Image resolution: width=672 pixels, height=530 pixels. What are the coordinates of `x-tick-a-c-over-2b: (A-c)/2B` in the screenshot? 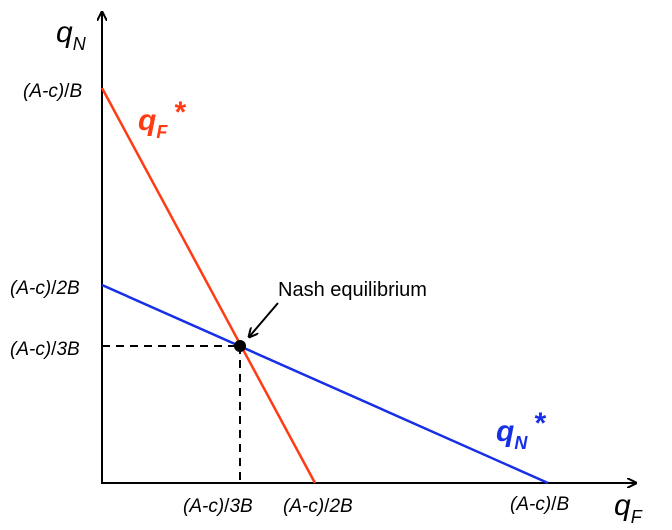 It's located at (318, 506).